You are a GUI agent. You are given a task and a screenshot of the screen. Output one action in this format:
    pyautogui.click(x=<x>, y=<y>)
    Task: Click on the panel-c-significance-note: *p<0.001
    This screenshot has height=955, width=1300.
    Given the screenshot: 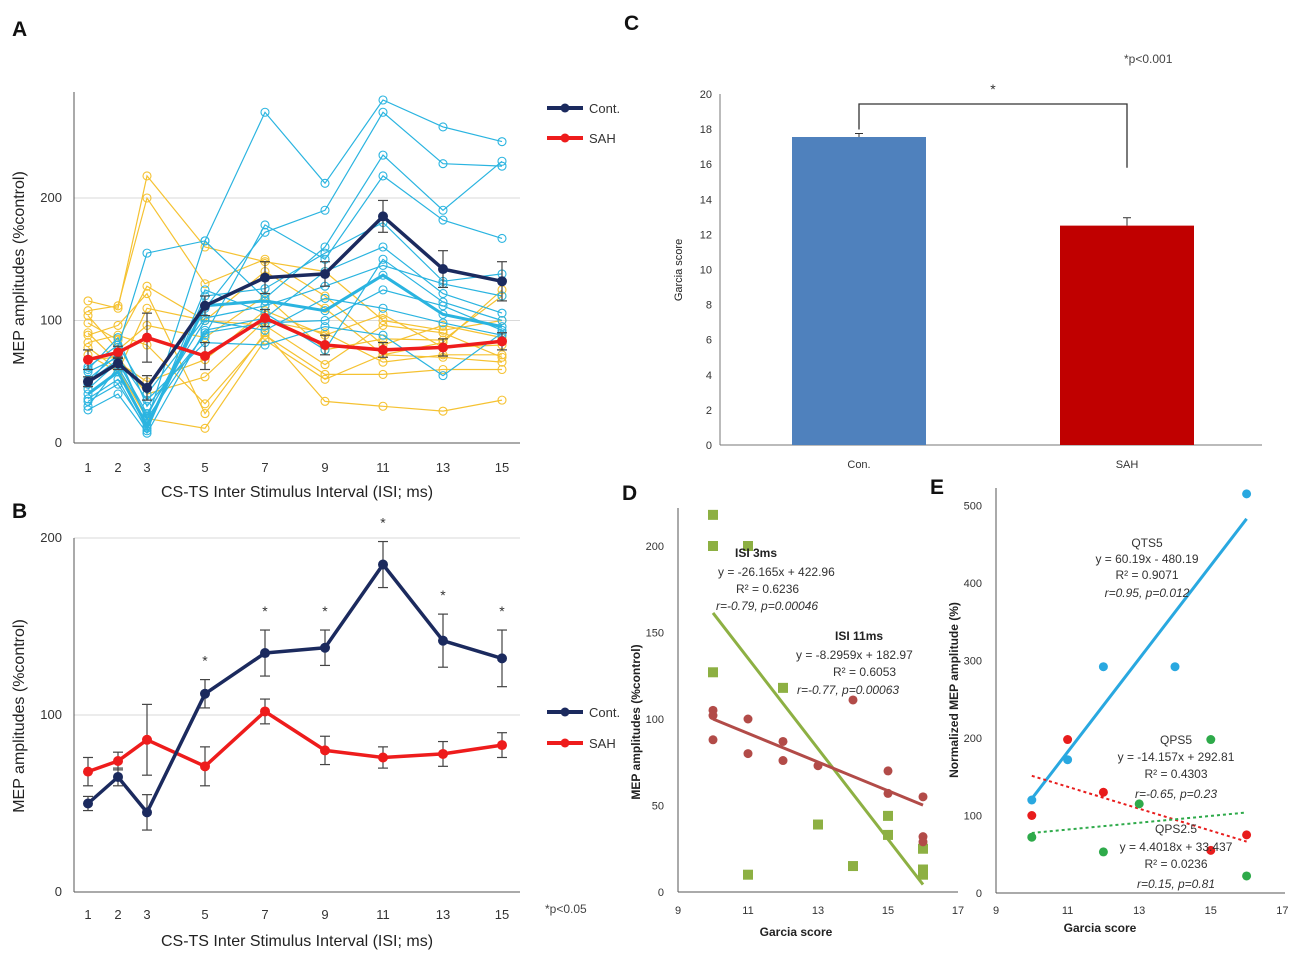 What is the action you would take?
    pyautogui.click(x=1148, y=59)
    